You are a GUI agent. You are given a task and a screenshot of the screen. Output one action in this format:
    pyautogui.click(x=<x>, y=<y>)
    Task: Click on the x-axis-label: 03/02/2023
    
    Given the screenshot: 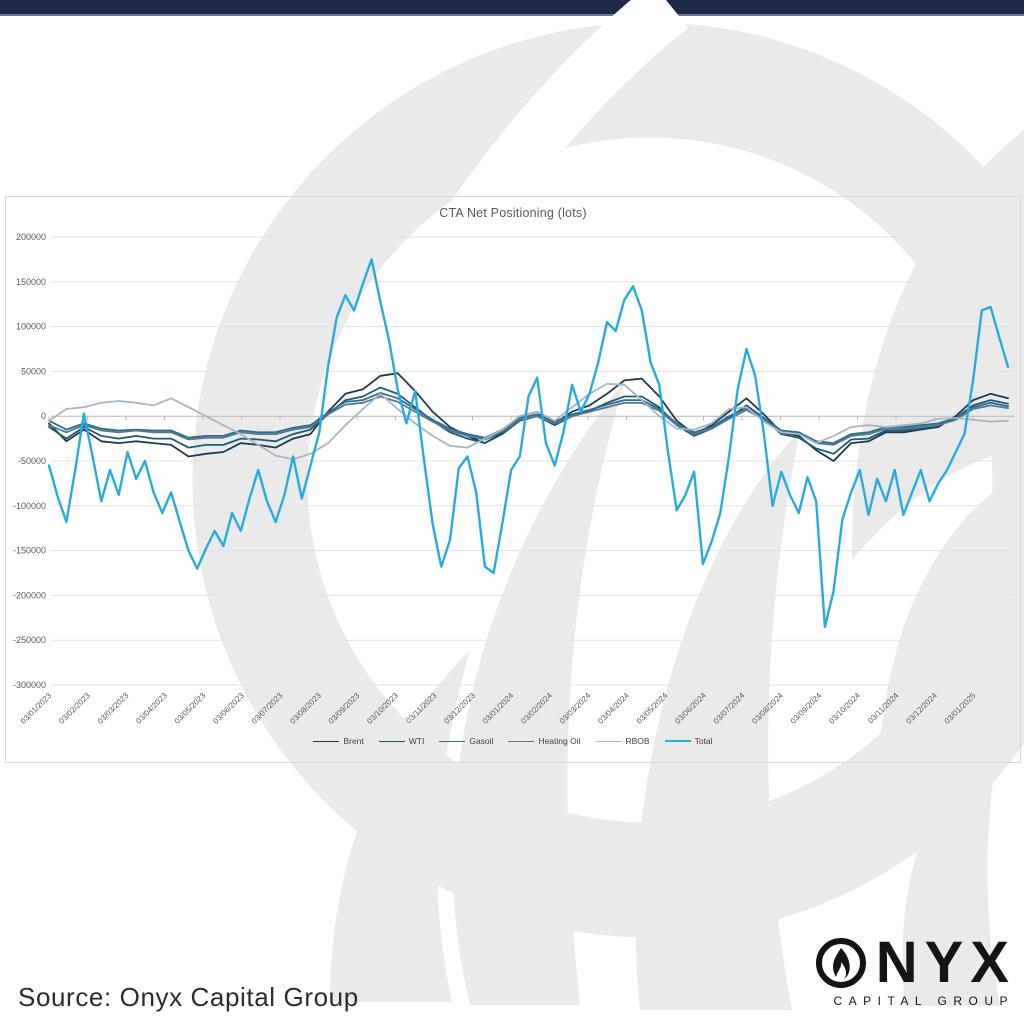 What is the action you would take?
    pyautogui.click(x=74, y=708)
    